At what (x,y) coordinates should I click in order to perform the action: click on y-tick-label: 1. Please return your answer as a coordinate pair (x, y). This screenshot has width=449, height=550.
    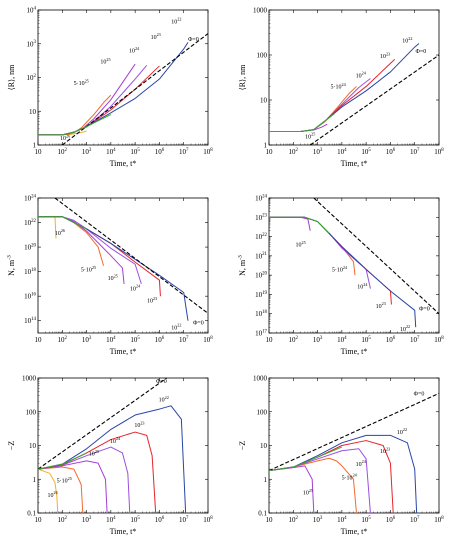
    Looking at the image, I should click on (266, 480).